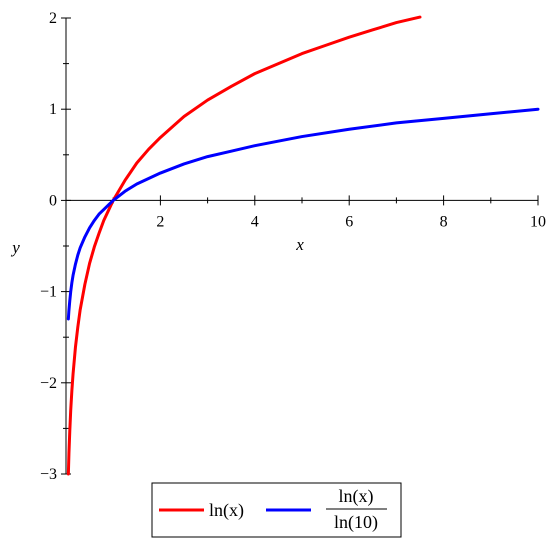 This screenshot has height=555, width=555. I want to click on x-tick-label: 8, so click(444, 221).